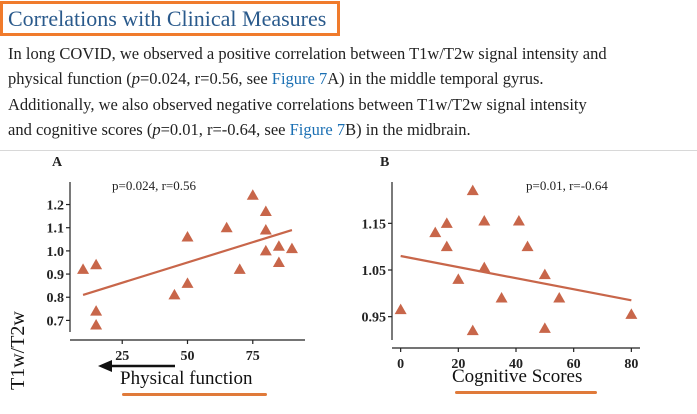 The height and width of the screenshot is (414, 697). I want to click on x-tick-label: 60, so click(574, 364).